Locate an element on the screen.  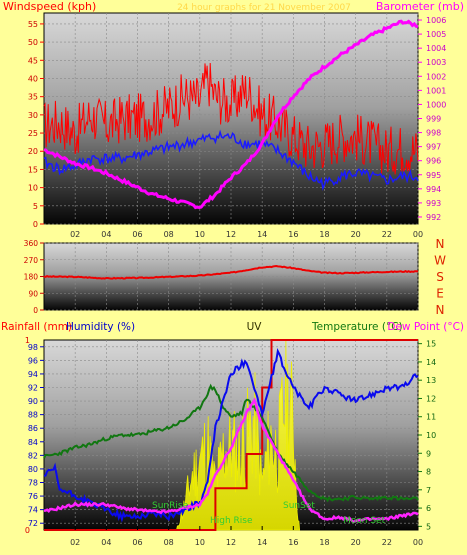
temperature-tick-label: 11 is located at coordinates (431, 417).